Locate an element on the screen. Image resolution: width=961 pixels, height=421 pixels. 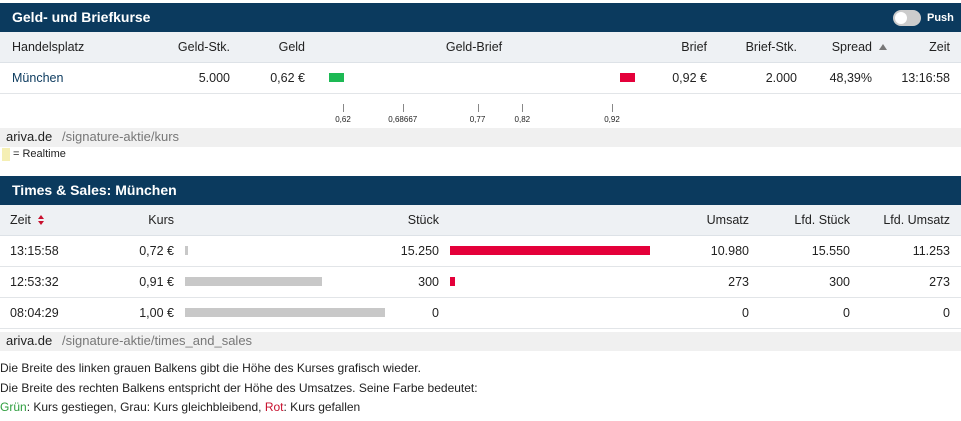
column-header: Geld-Stk. is located at coordinates (203, 47).